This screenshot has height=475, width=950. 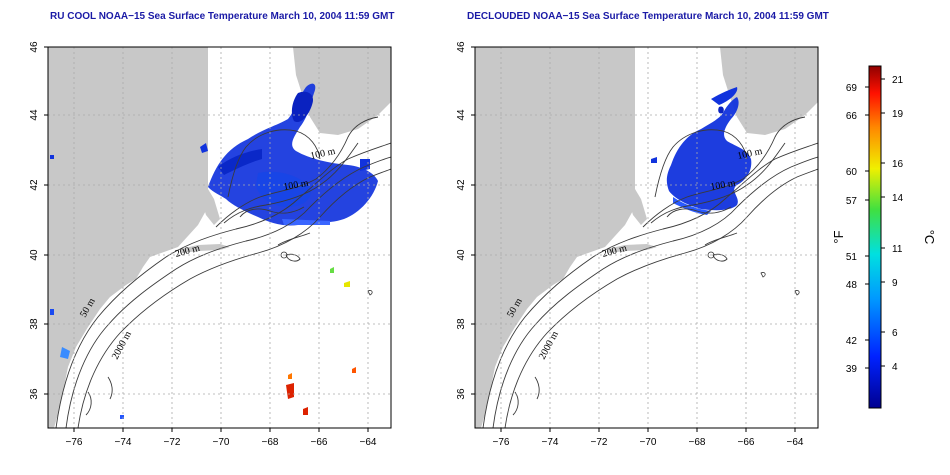 What do you see at coordinates (852, 369) in the screenshot?
I see `colorbar-f-label-39: 39` at bounding box center [852, 369].